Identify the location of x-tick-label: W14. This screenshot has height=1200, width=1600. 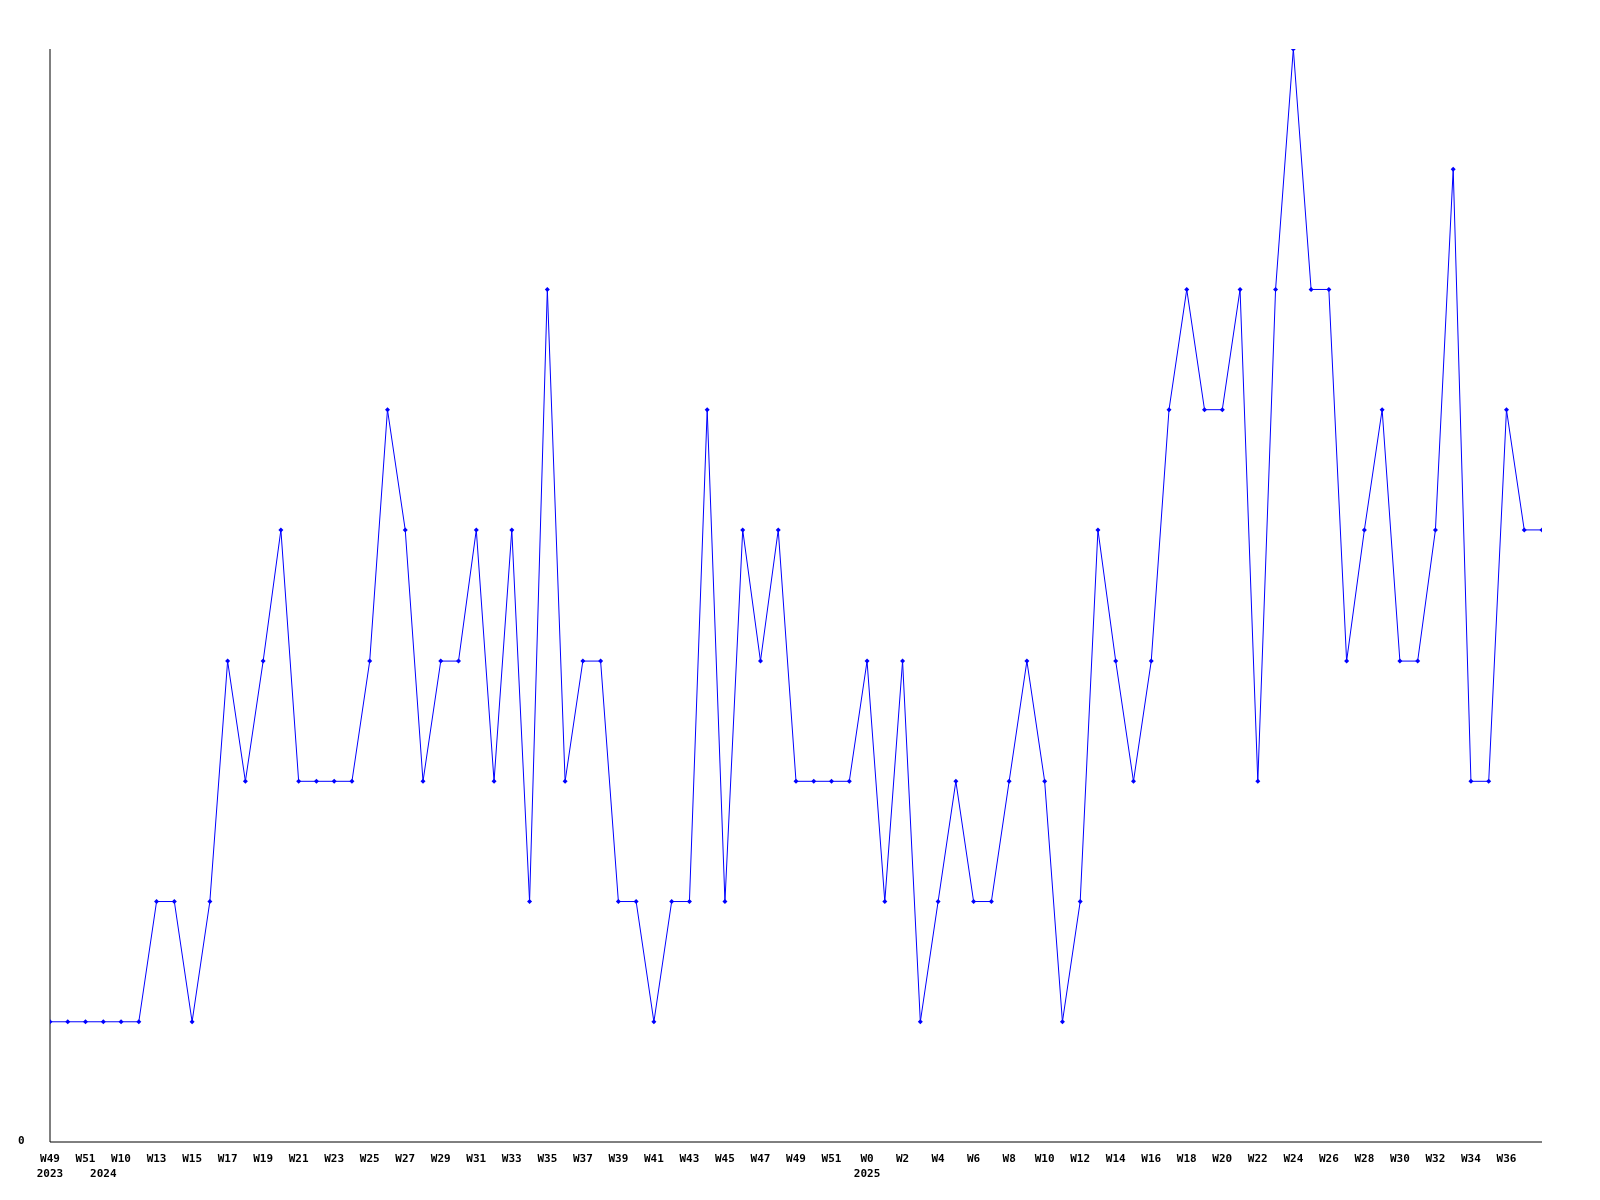
(1116, 1158).